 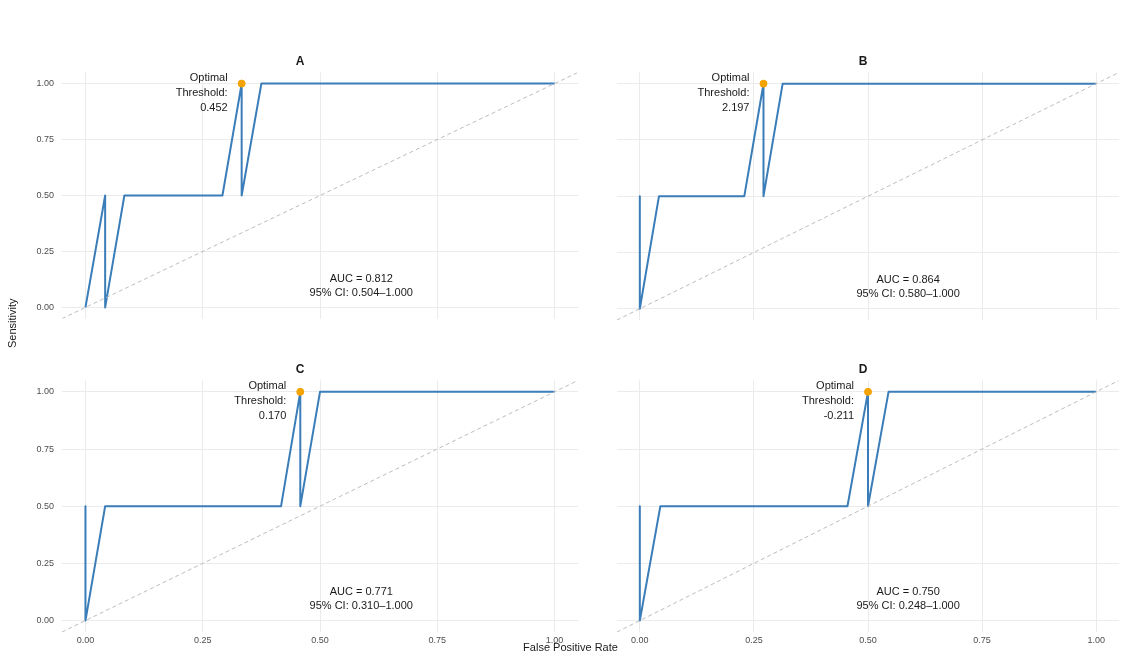 What do you see at coordinates (908, 598) in the screenshot?
I see `annotation: AUC = 0.750 95% CI: 0.248–1.000` at bounding box center [908, 598].